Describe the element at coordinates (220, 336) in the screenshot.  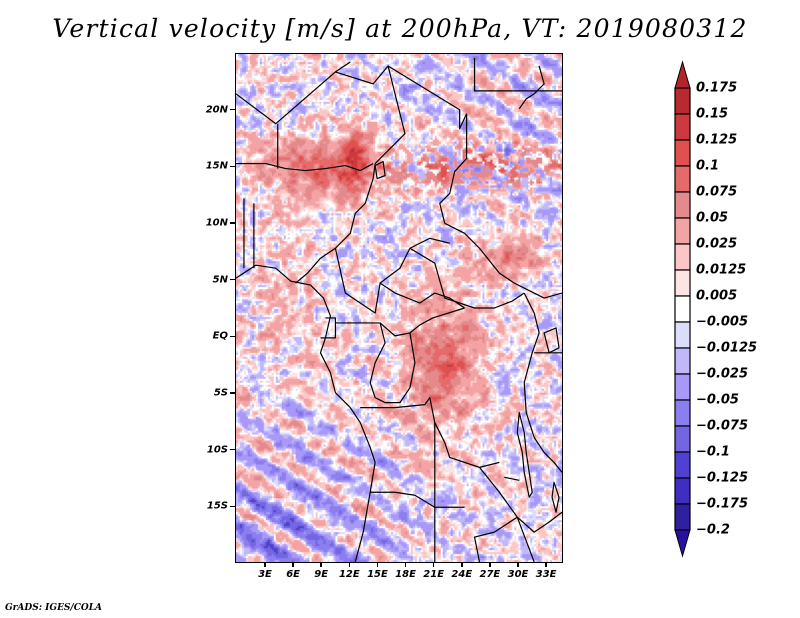
I see `y-tick-label: EQ` at that location.